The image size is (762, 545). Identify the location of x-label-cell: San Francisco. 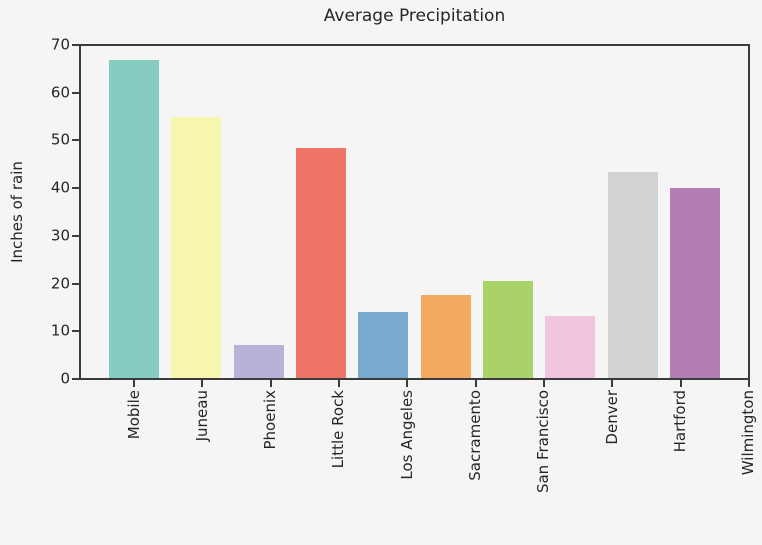
(544, 441).